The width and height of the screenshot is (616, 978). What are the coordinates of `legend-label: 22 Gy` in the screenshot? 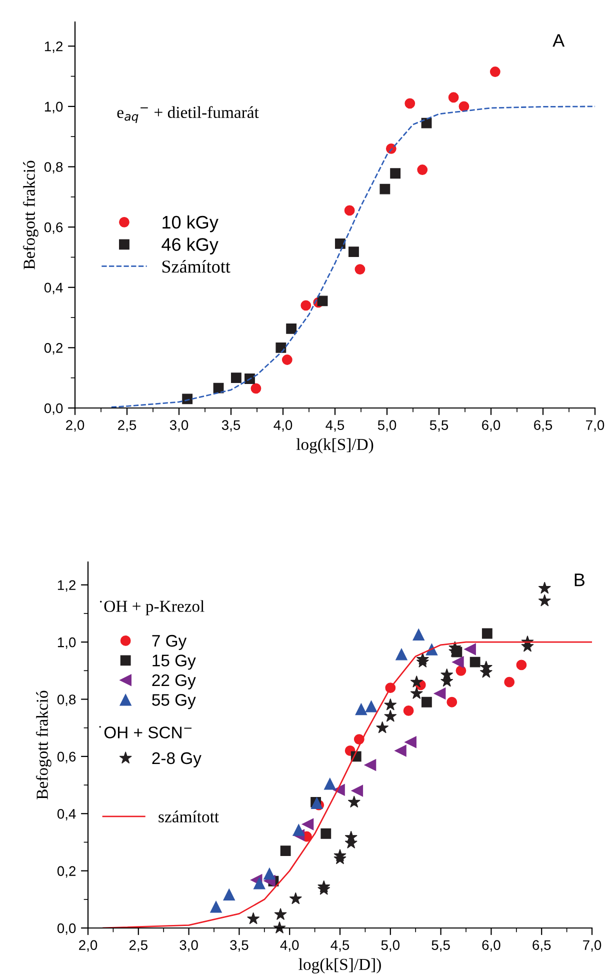 It's located at (174, 682).